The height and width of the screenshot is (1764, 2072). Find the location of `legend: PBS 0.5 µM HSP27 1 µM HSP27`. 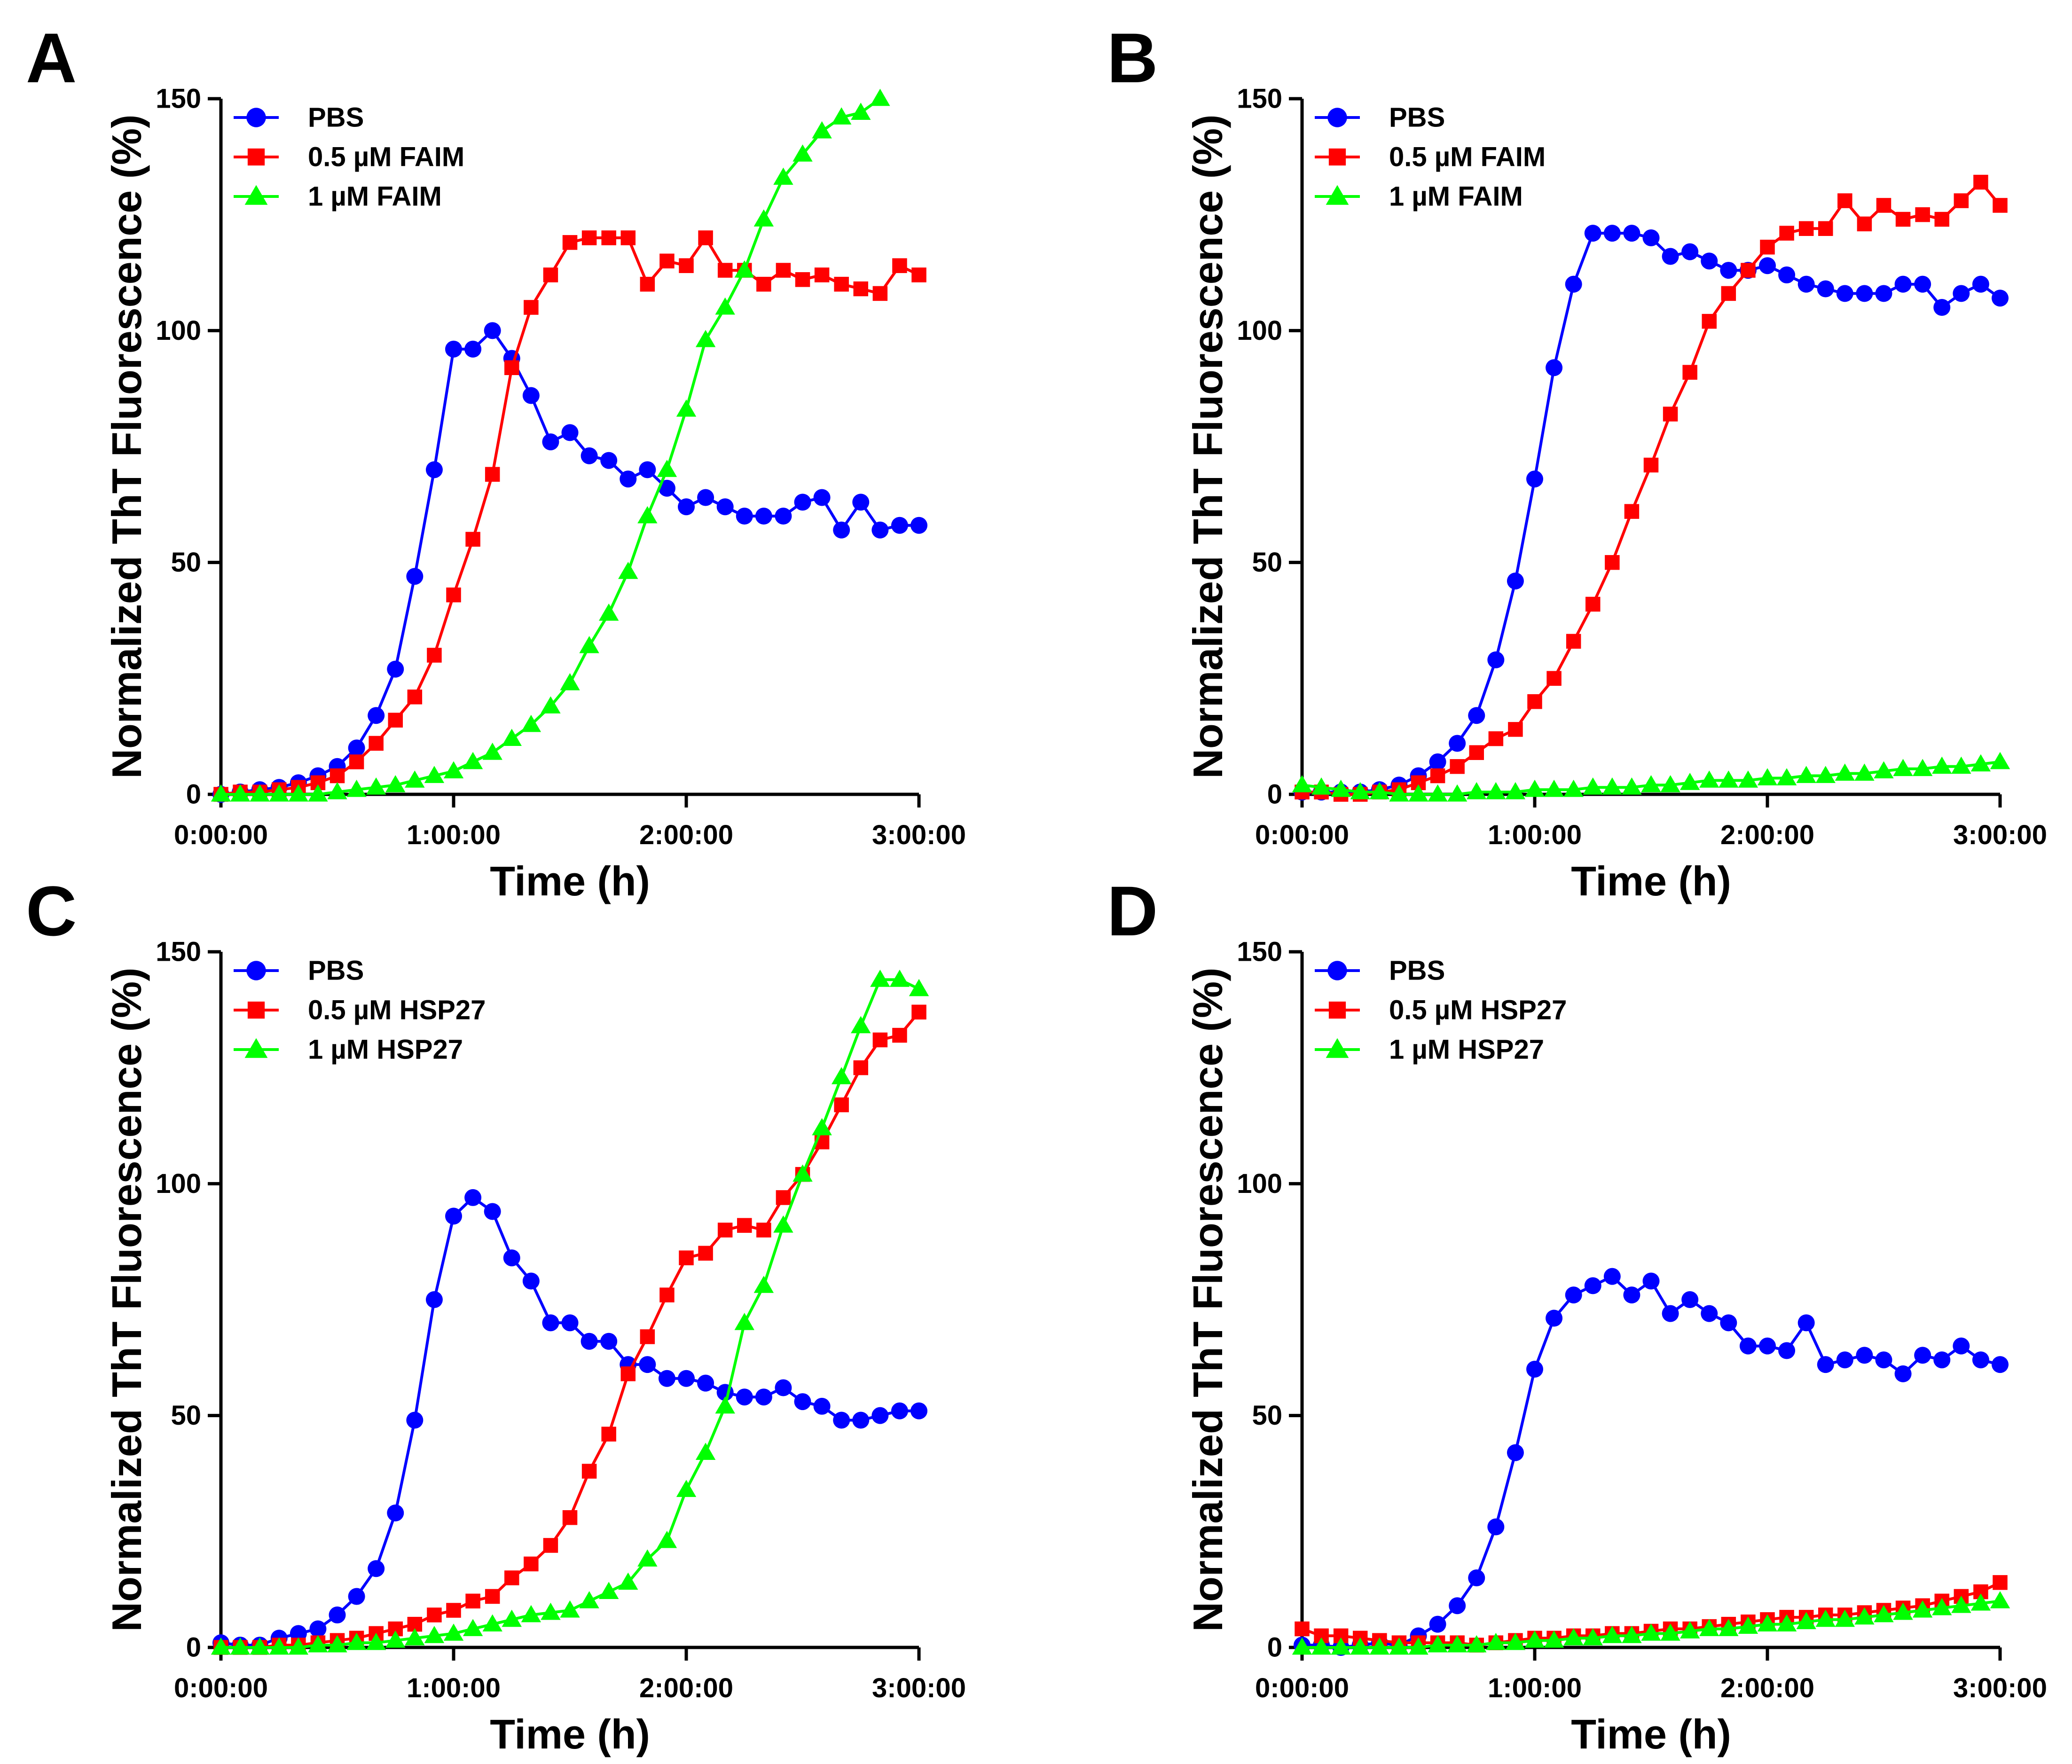

legend: PBS 0.5 µM HSP27 1 µM HSP27 is located at coordinates (360, 1010).